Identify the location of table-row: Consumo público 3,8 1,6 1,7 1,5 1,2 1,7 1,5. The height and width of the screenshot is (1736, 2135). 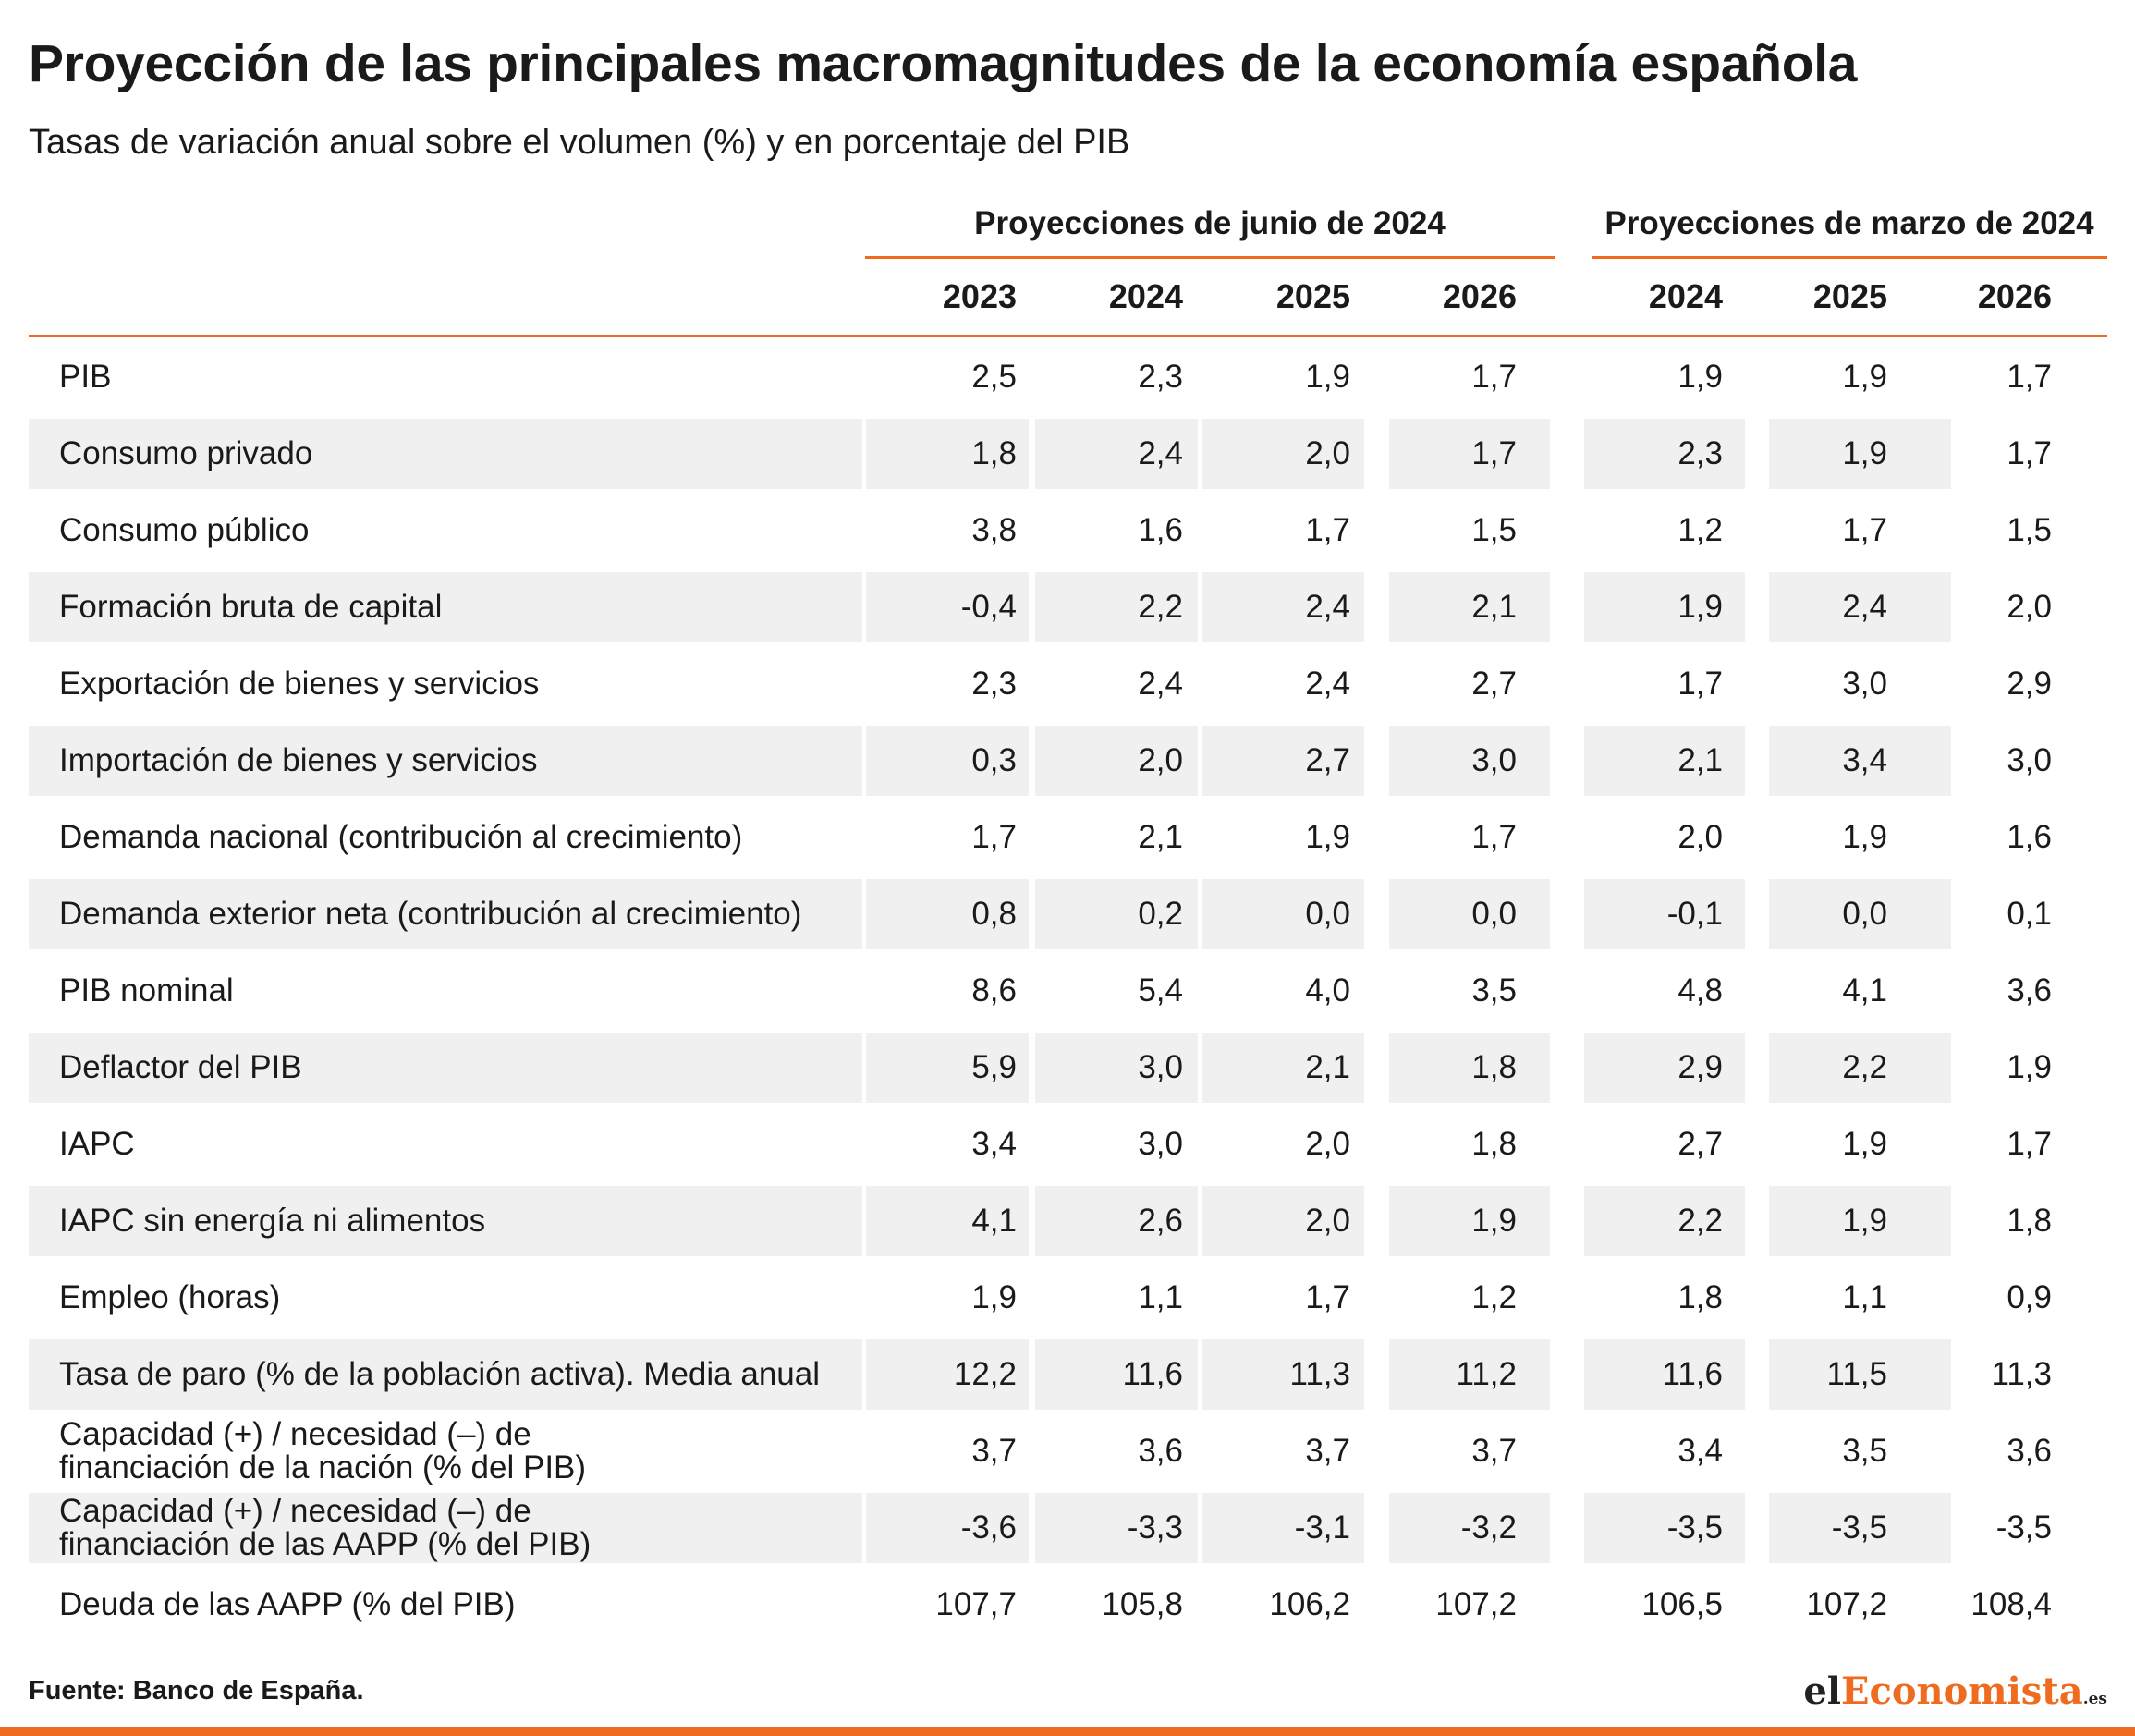
(1068, 530).